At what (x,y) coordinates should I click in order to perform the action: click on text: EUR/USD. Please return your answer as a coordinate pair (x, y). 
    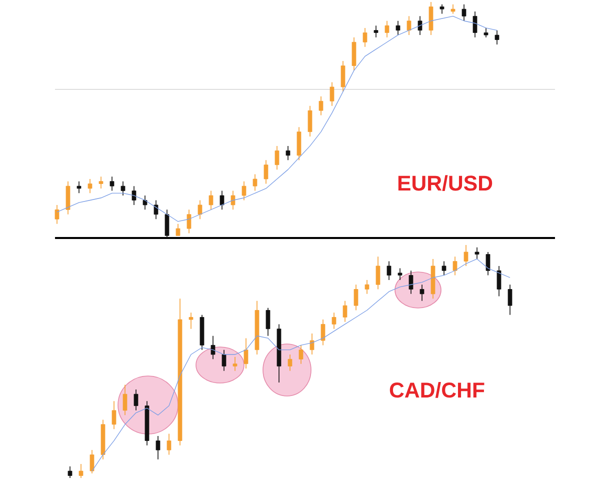
    Looking at the image, I should click on (445, 183).